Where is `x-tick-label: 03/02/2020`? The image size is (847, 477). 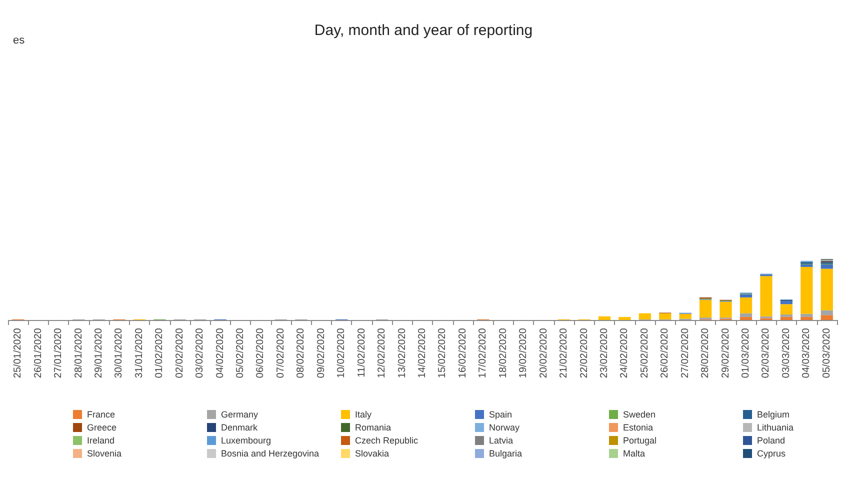
x-tick-label: 03/02/2020 is located at coordinates (200, 353).